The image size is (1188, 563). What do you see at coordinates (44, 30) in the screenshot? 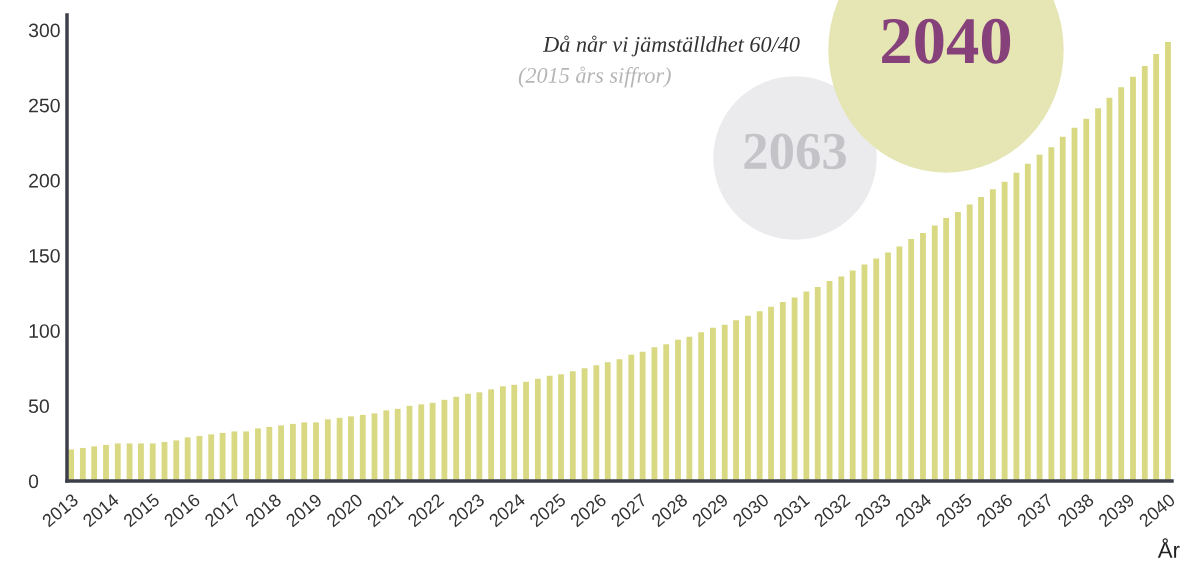
I see `y-tick-label: 300` at bounding box center [44, 30].